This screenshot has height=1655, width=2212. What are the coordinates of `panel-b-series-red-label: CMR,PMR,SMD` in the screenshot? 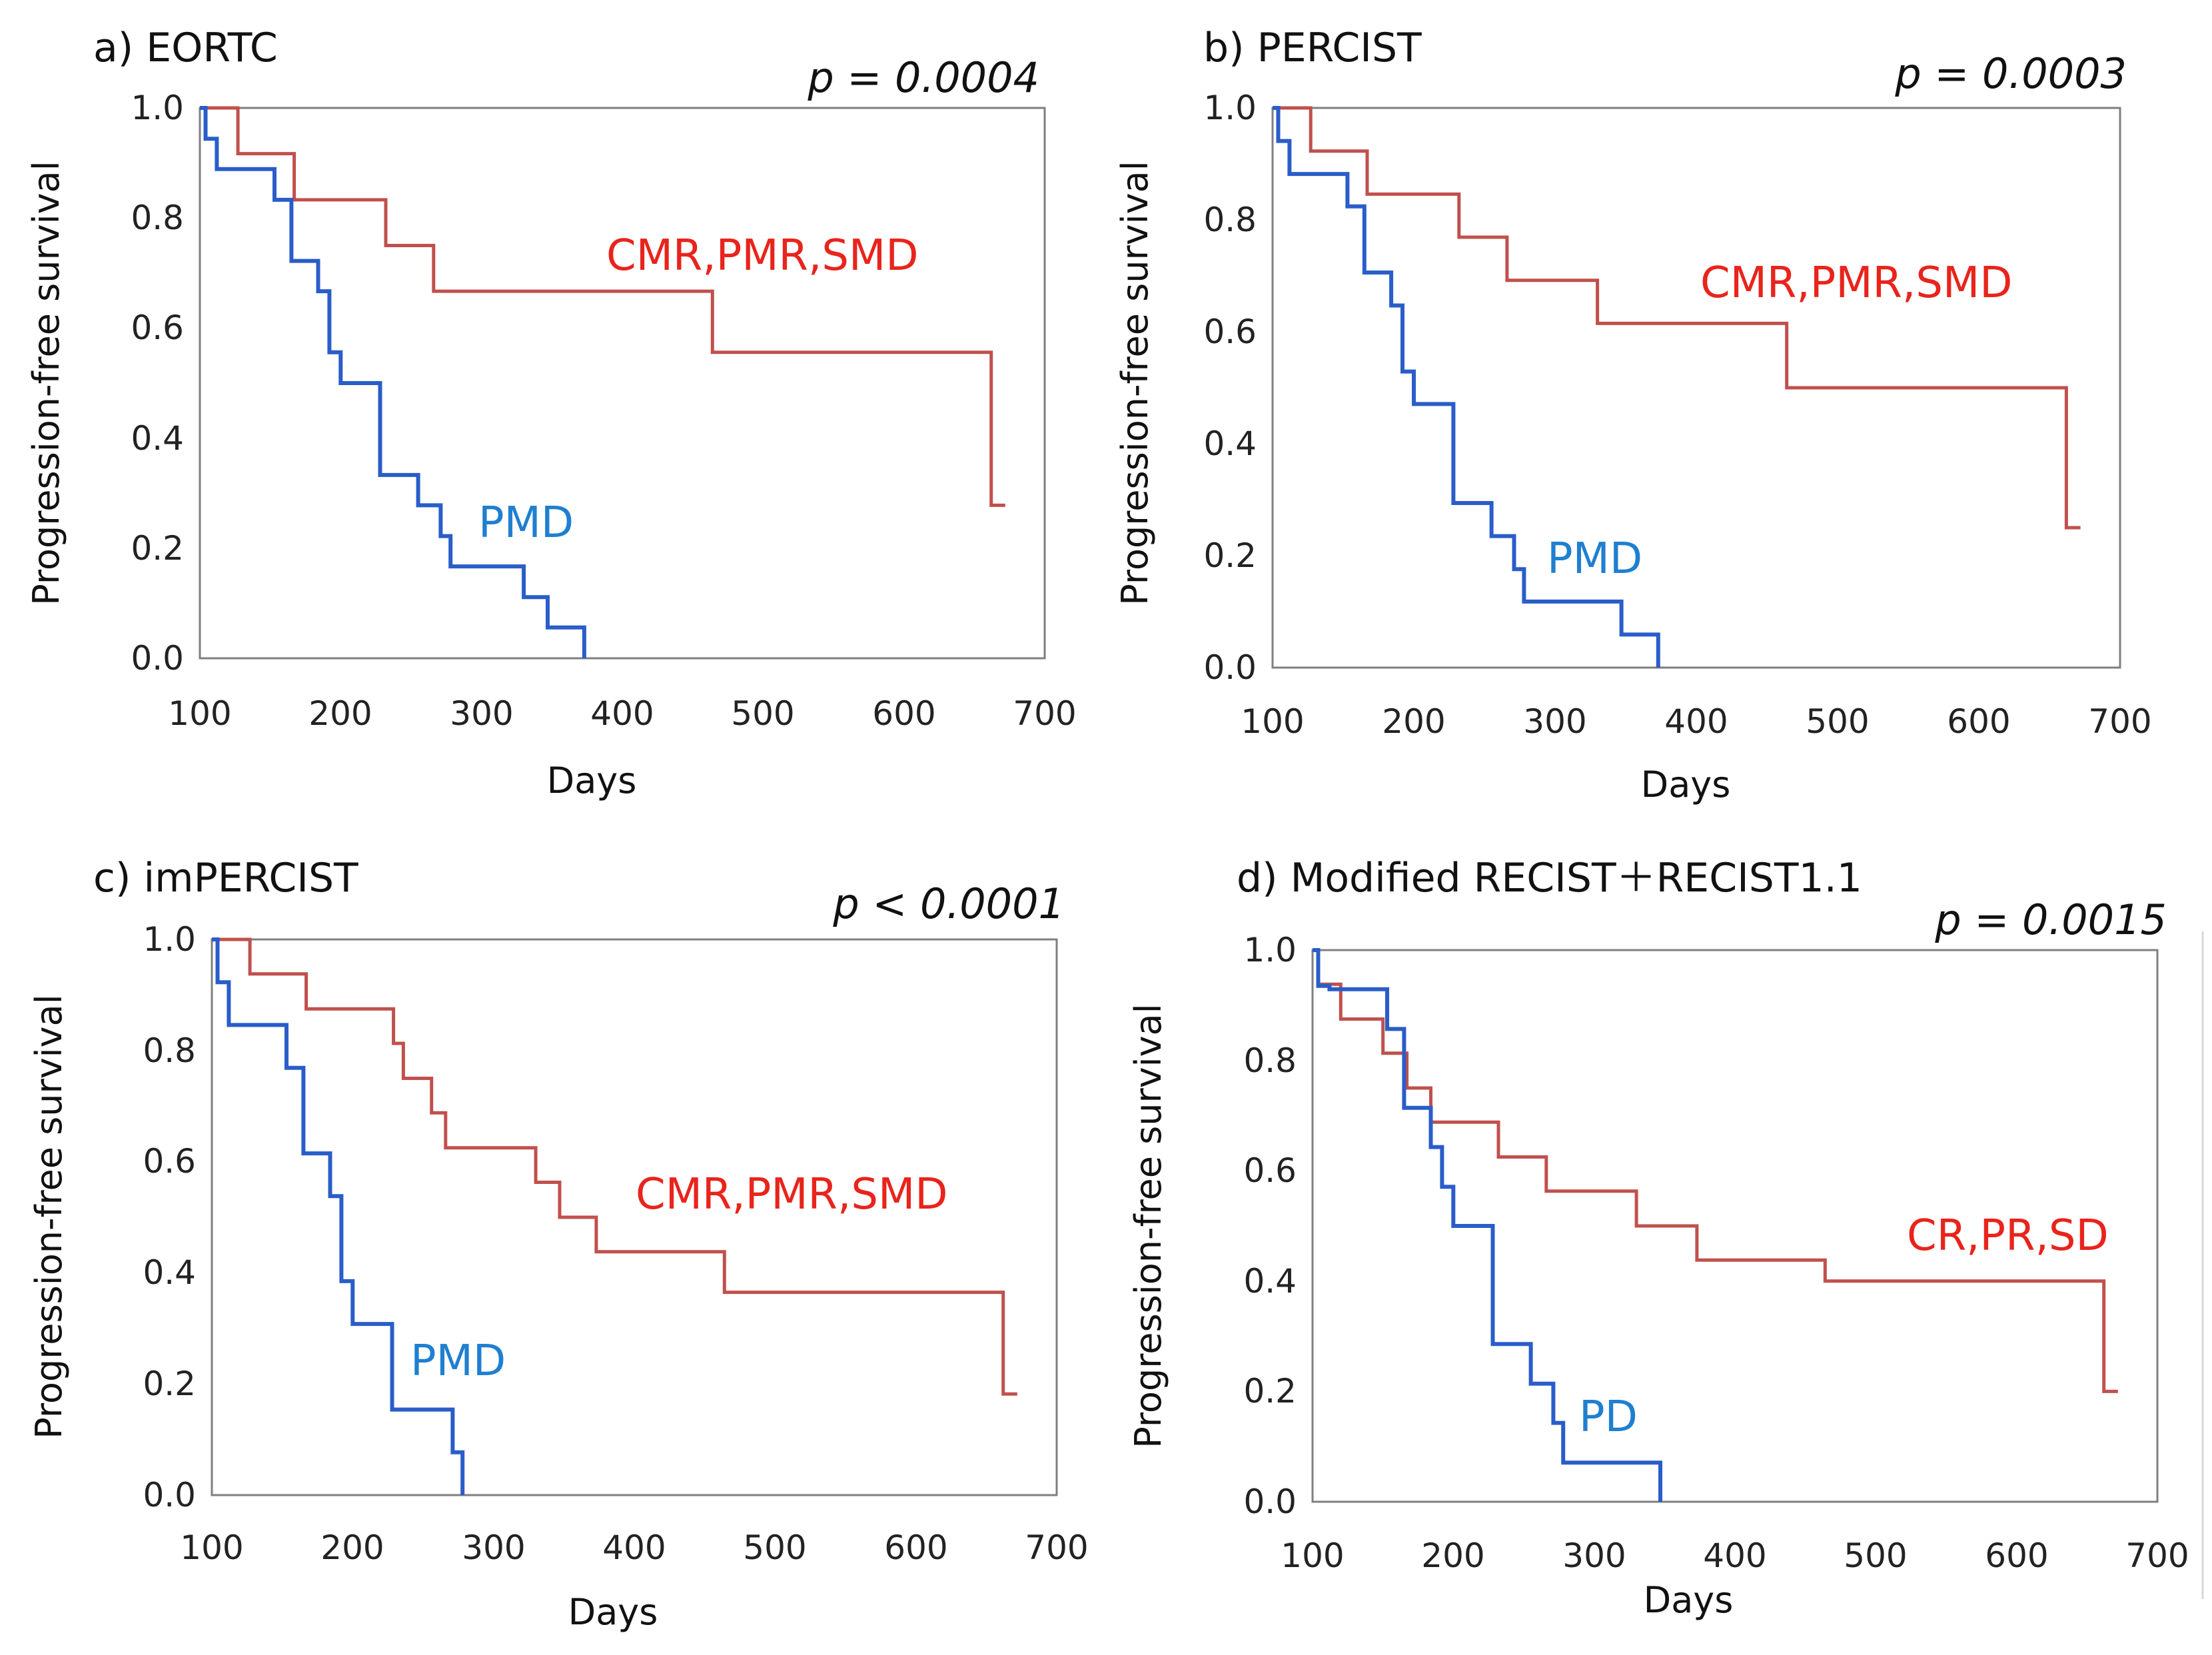 It's located at (1856, 283).